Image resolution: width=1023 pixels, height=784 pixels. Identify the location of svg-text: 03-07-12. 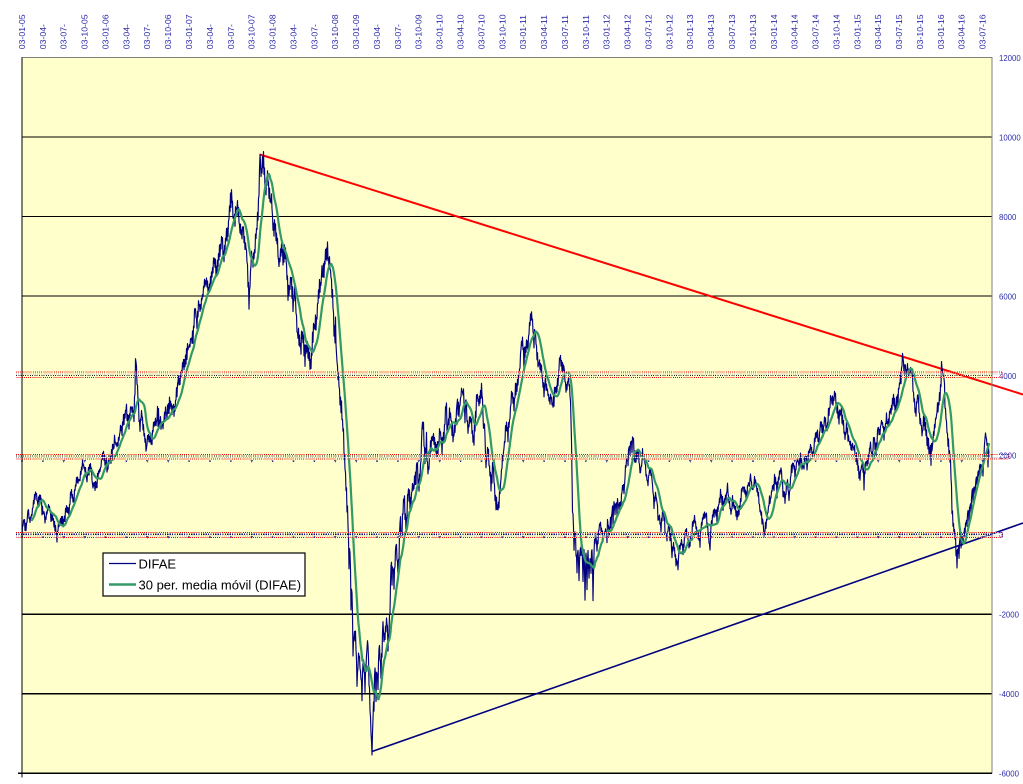
(649, 31).